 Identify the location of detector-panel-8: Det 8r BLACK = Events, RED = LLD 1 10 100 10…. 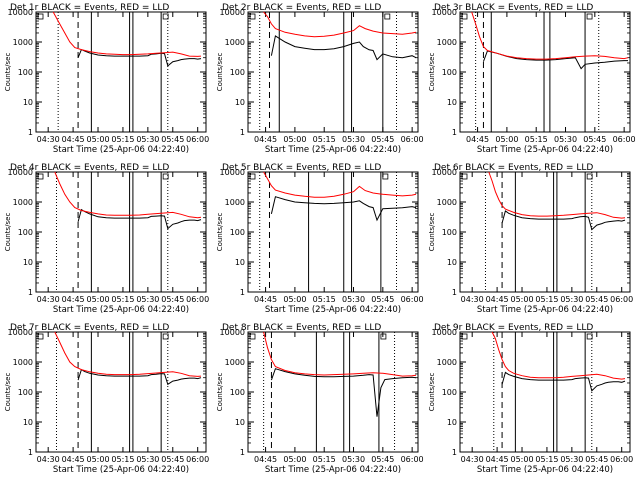
(320, 399).